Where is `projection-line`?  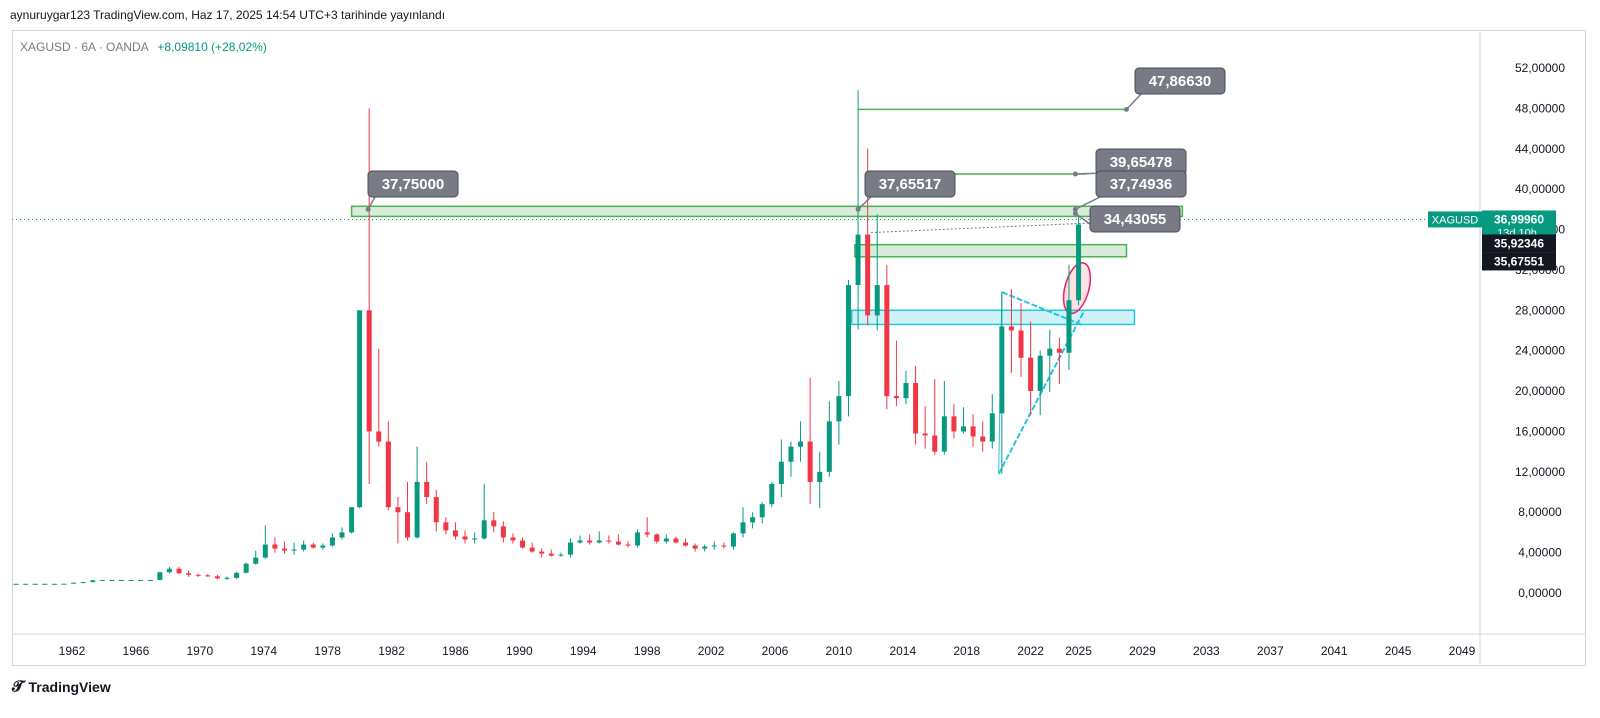 projection-line is located at coordinates (998, 227).